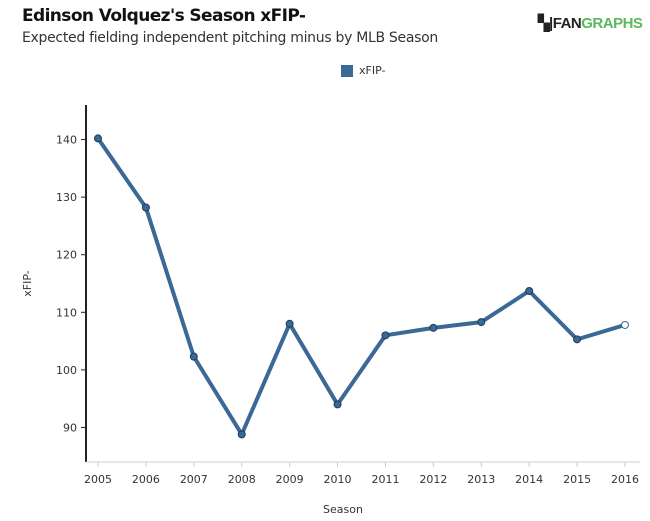 The image size is (650, 521). Describe the element at coordinates (70, 427) in the screenshot. I see `y-tick-label: 90` at that location.